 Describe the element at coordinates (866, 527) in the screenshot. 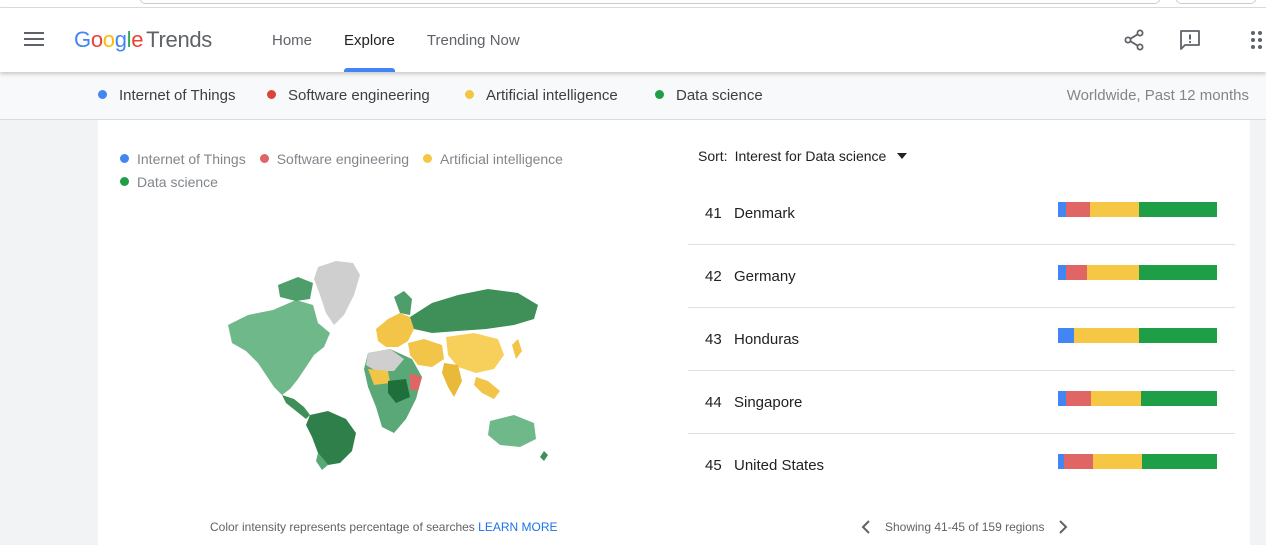

I see `chevron-left-icon` at that location.